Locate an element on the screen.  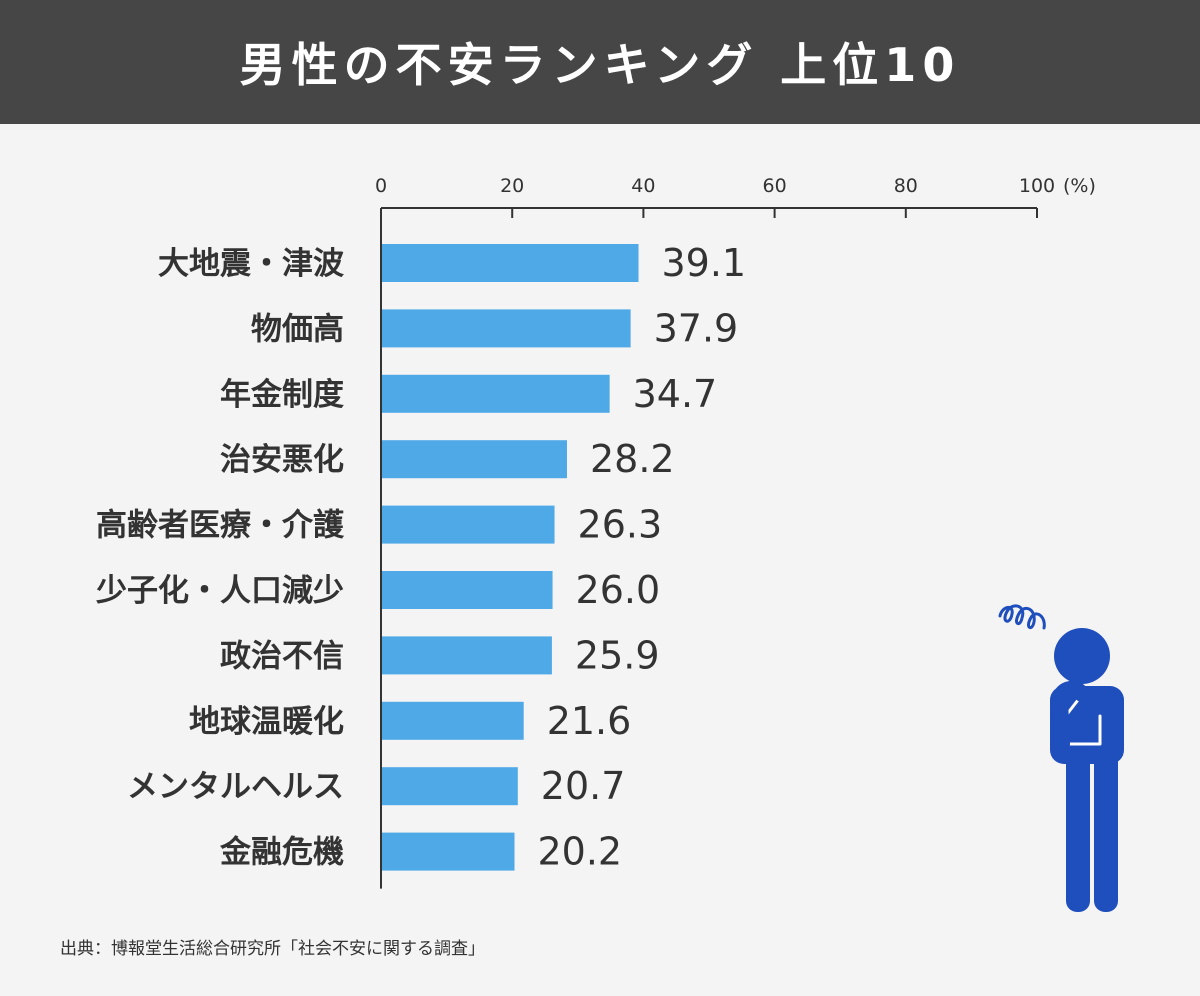
confusion-swirl-icon is located at coordinates (1022, 617).